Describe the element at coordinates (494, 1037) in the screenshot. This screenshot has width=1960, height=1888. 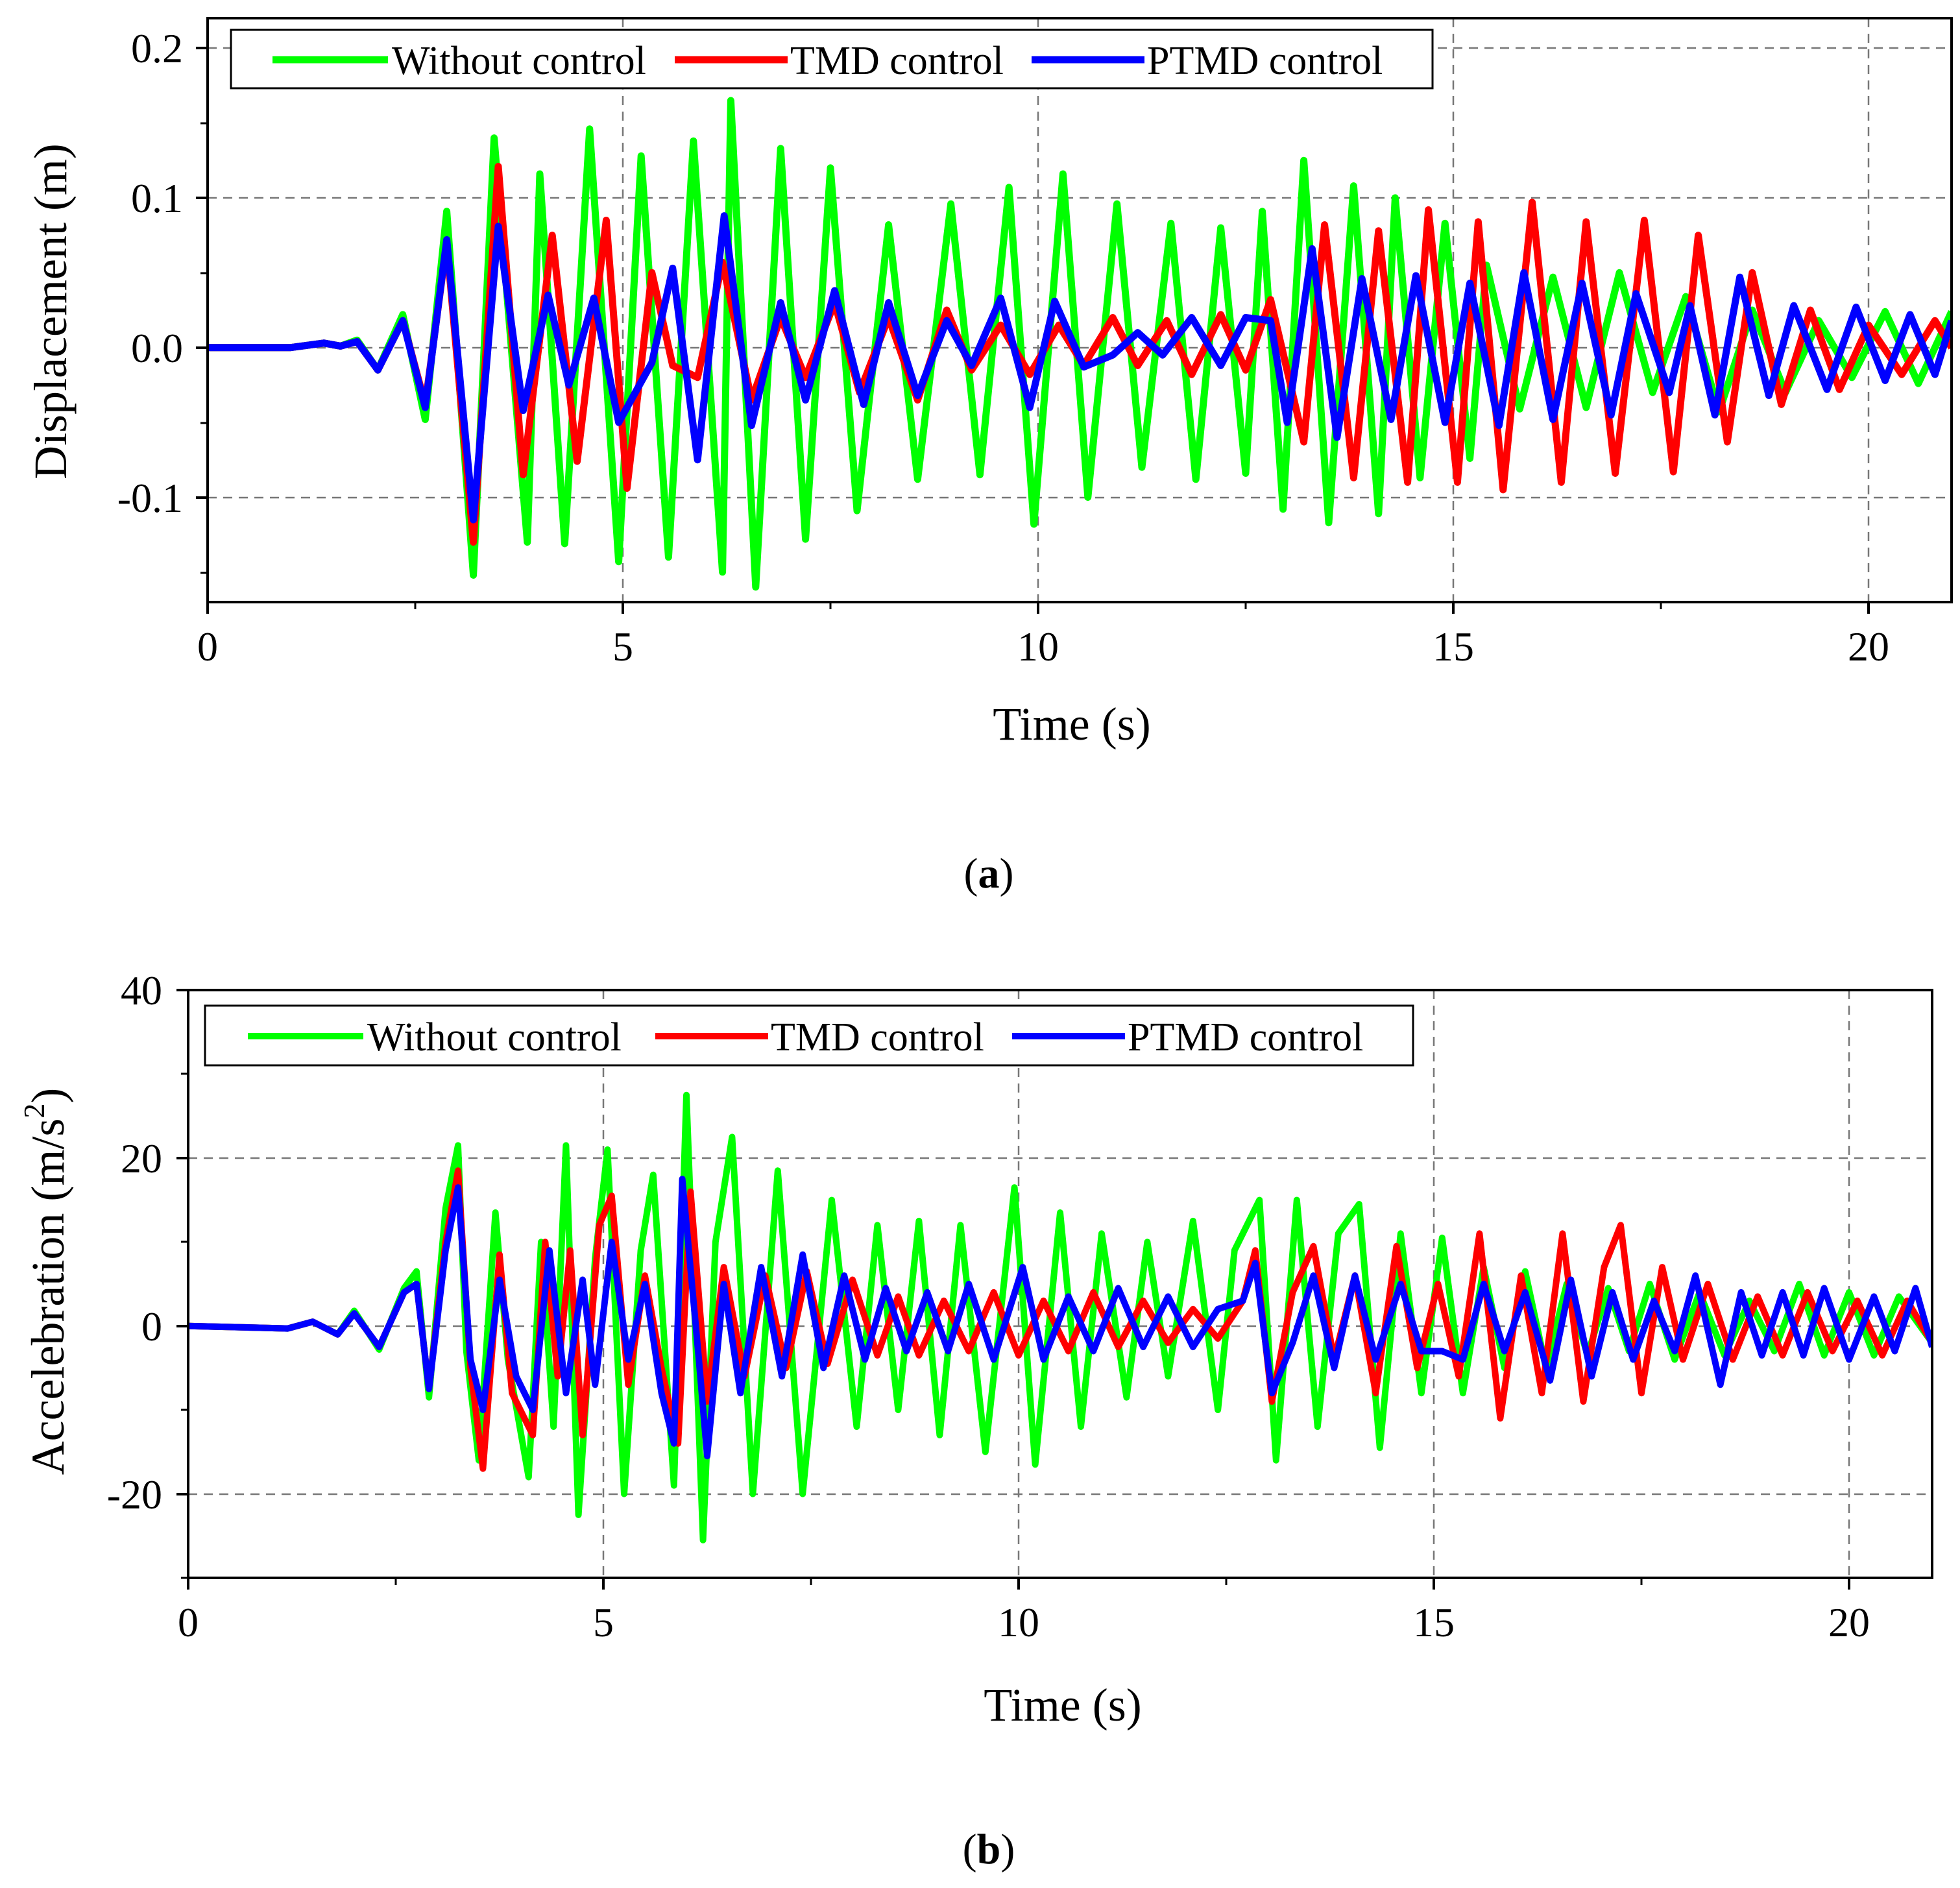
I see `panel-b-legend-label-without-control: Without control` at that location.